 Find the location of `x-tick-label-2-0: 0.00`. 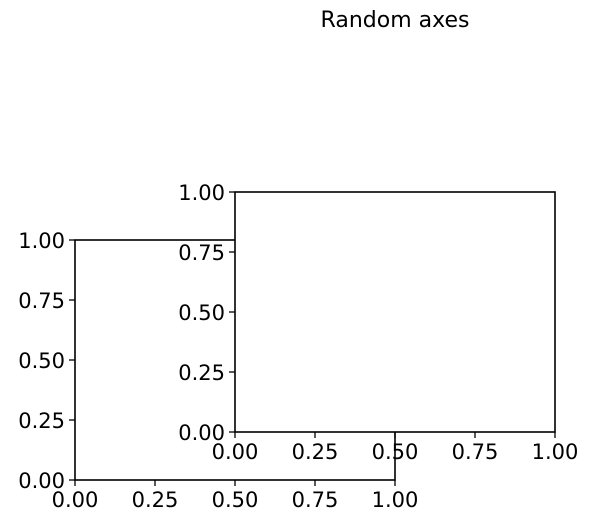

x-tick-label-2-0: 0.00 is located at coordinates (235, 452).